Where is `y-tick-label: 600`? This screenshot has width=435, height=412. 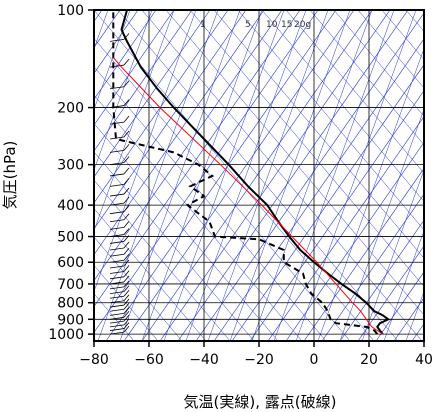 y-tick-label: 600 is located at coordinates (70, 263).